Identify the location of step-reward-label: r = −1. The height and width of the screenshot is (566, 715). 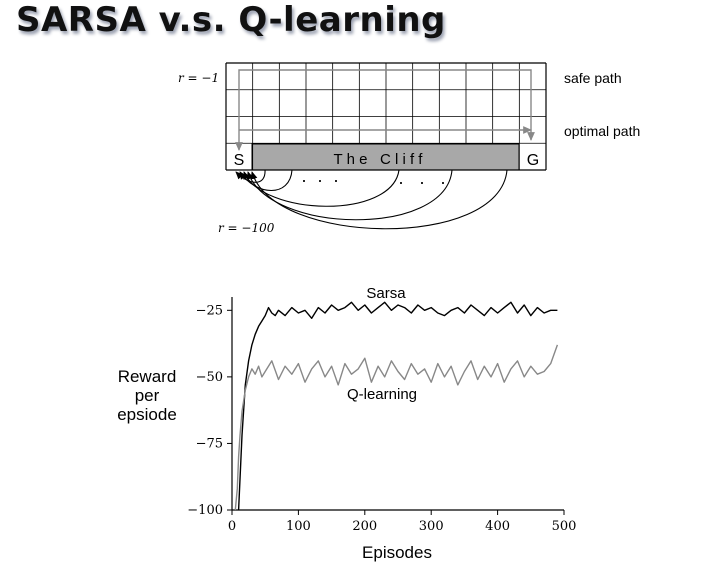
(198, 78).